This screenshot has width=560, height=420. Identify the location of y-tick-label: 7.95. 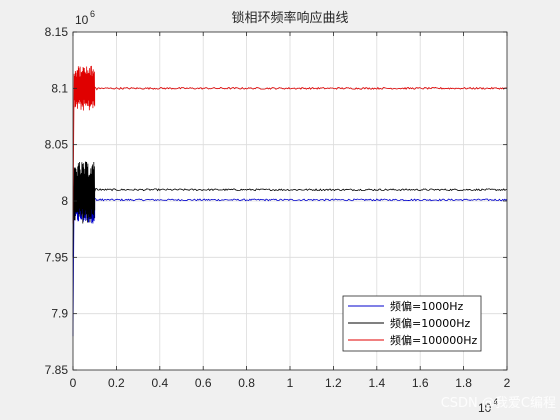
(57, 257).